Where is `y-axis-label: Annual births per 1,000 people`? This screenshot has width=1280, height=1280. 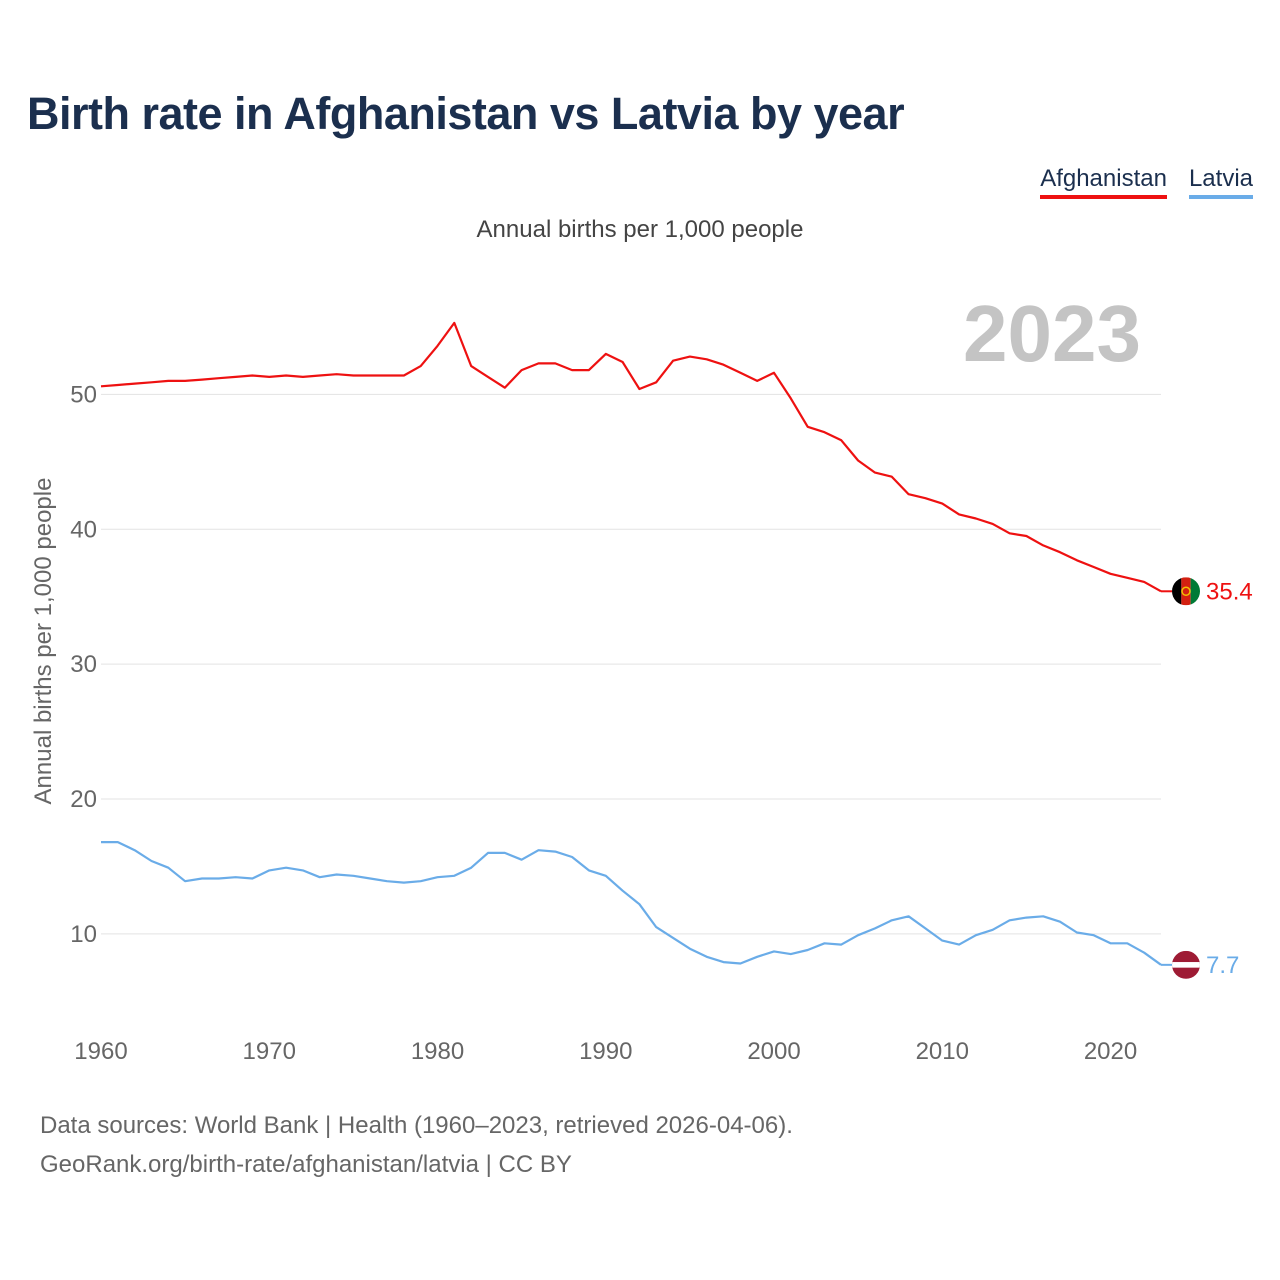
y-axis-label: Annual births per 1,000 people is located at coordinates (43, 641).